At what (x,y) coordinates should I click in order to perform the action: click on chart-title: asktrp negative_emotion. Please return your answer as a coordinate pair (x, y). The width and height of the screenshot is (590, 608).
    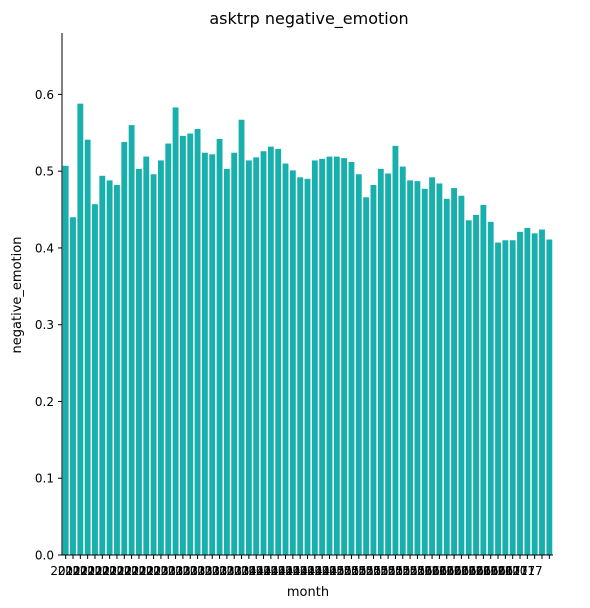
    Looking at the image, I should click on (308, 19).